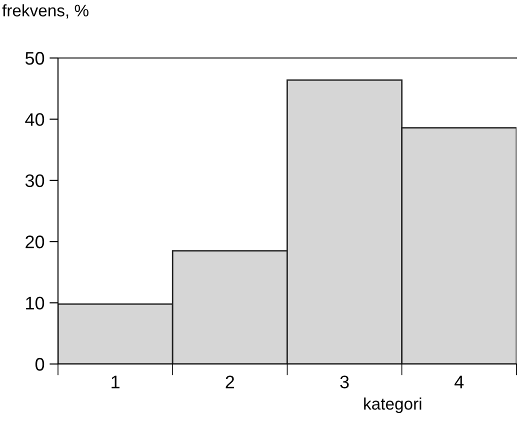  What do you see at coordinates (39, 364) in the screenshot?
I see `y-tick-label: 0` at bounding box center [39, 364].